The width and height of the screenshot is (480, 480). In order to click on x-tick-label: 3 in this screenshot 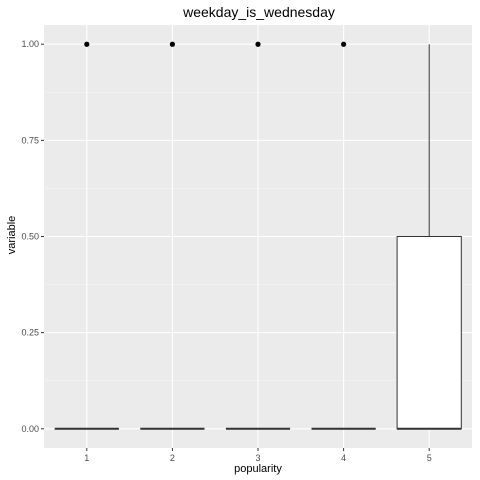, I will do `click(257, 458)`.